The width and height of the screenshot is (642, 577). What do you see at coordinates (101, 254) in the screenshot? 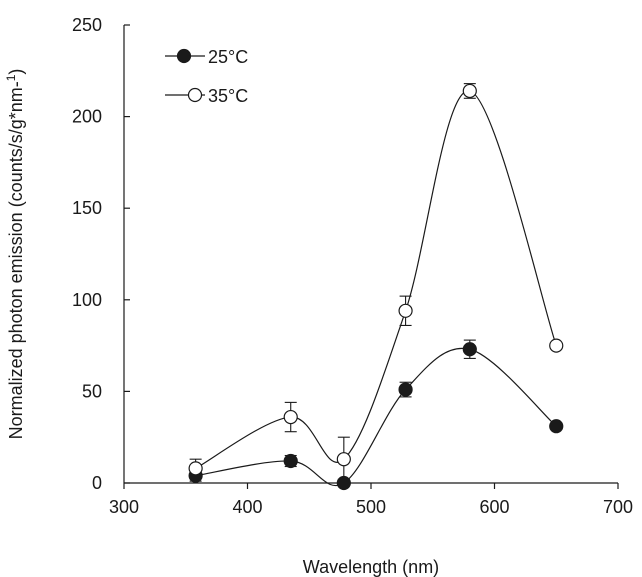
I see `y-ticks: 0 50 100 150 200 250` at bounding box center [101, 254].